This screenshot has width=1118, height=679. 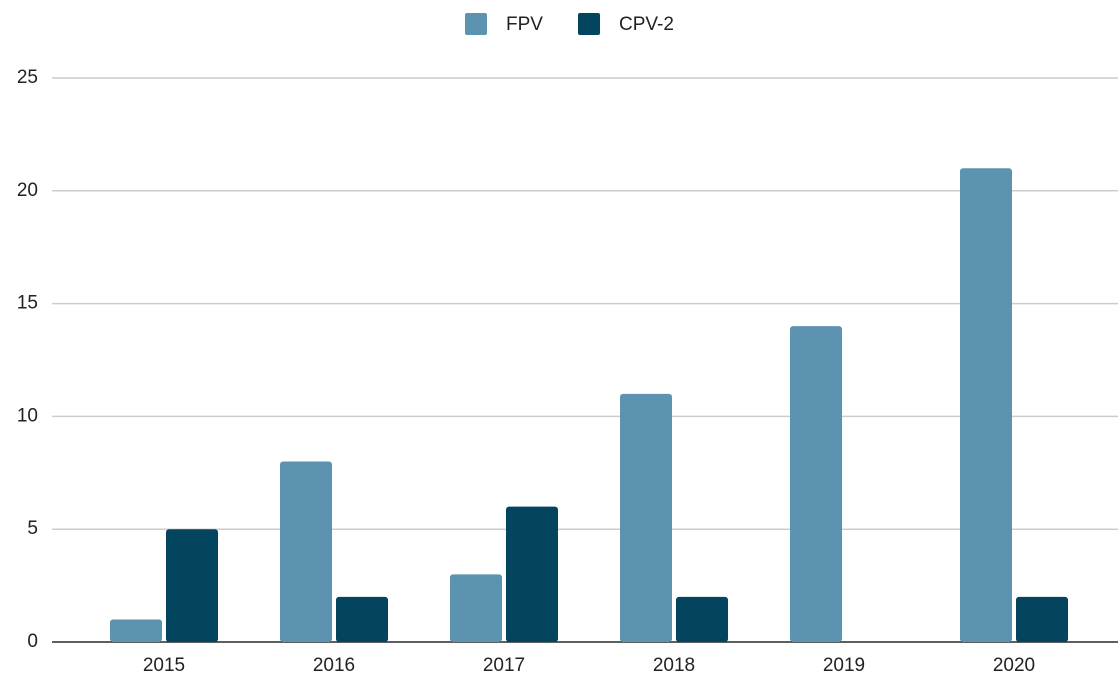 I want to click on x-tick-label: 2016, so click(x=334, y=665).